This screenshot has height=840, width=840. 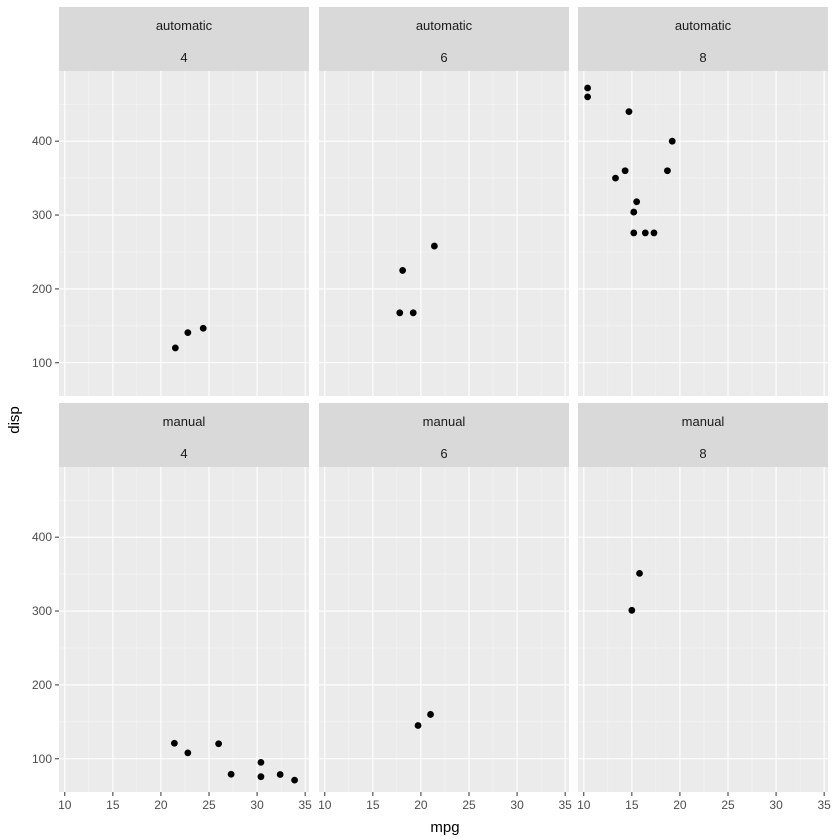 What do you see at coordinates (444, 827) in the screenshot?
I see `x-axis-title: mpg` at bounding box center [444, 827].